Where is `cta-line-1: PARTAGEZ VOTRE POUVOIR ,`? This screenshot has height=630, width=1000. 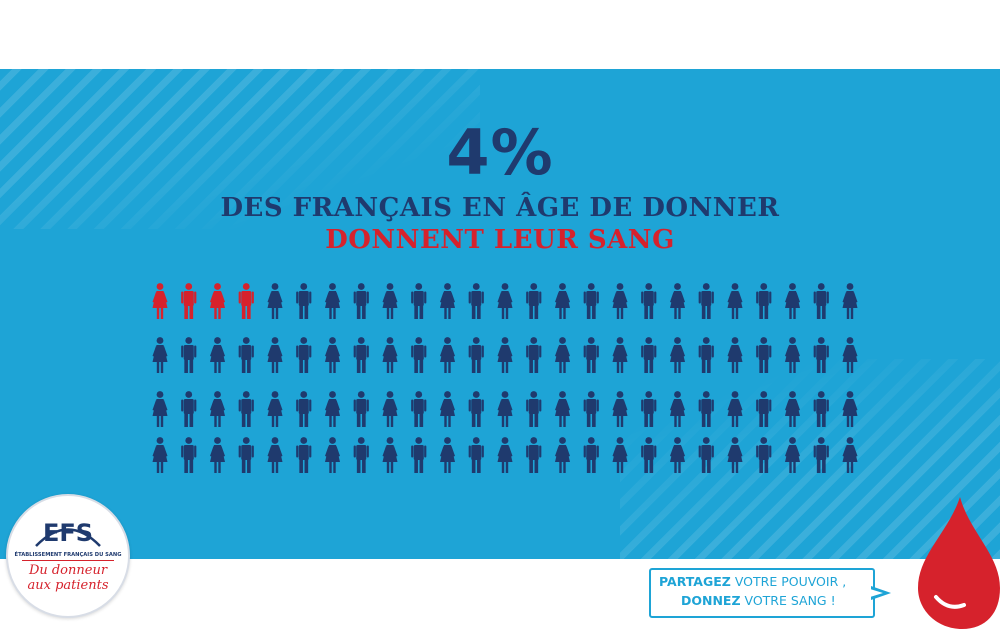
cta-line-1: PARTAGEZ VOTRE POUVOIR , is located at coordinates (752, 581).